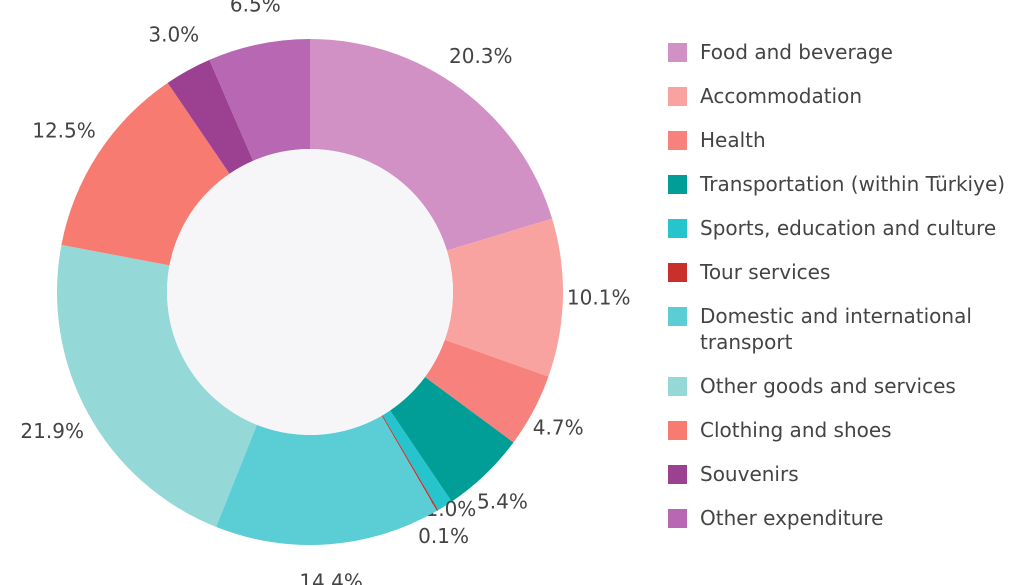  I want to click on legend-item: Food and beverage, so click(846, 52).